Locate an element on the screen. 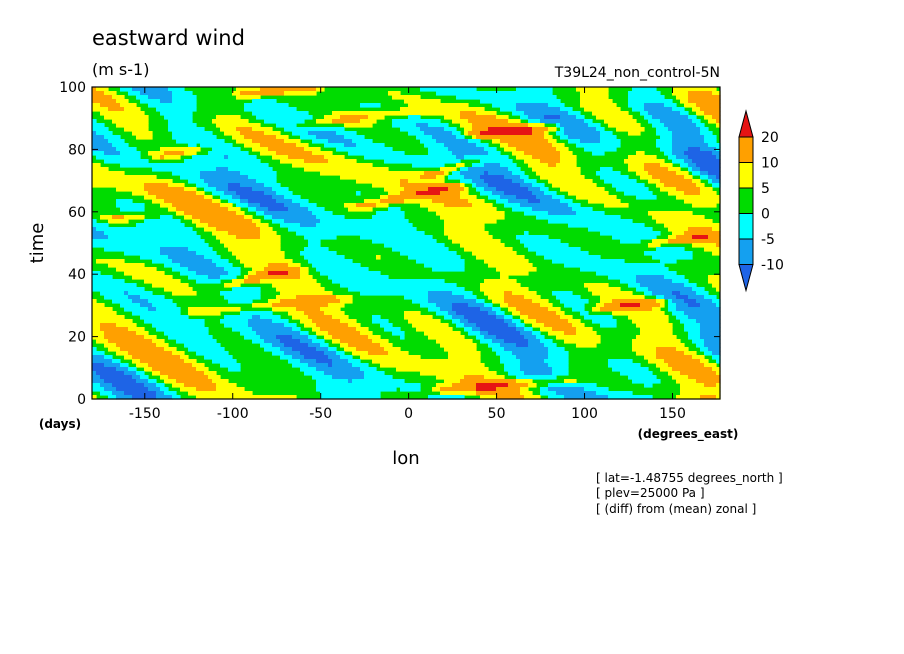  colorbar-box is located at coordinates (746, 149).